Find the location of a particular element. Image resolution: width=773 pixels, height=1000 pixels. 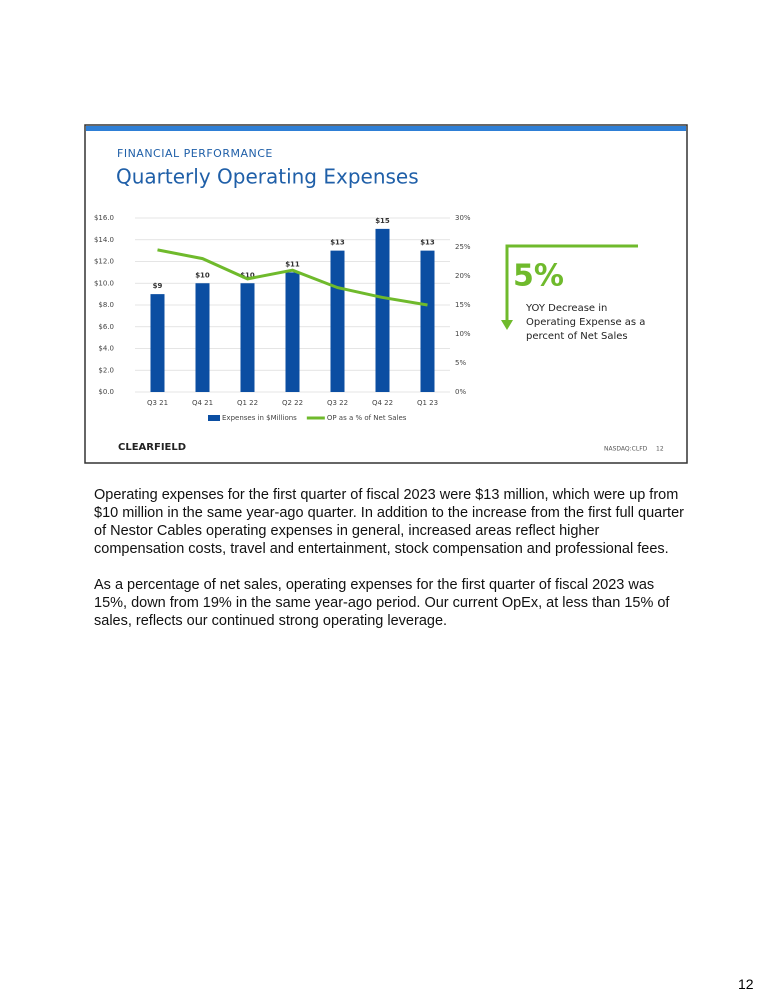

y-tick-label: $14.0 is located at coordinates (104, 240).